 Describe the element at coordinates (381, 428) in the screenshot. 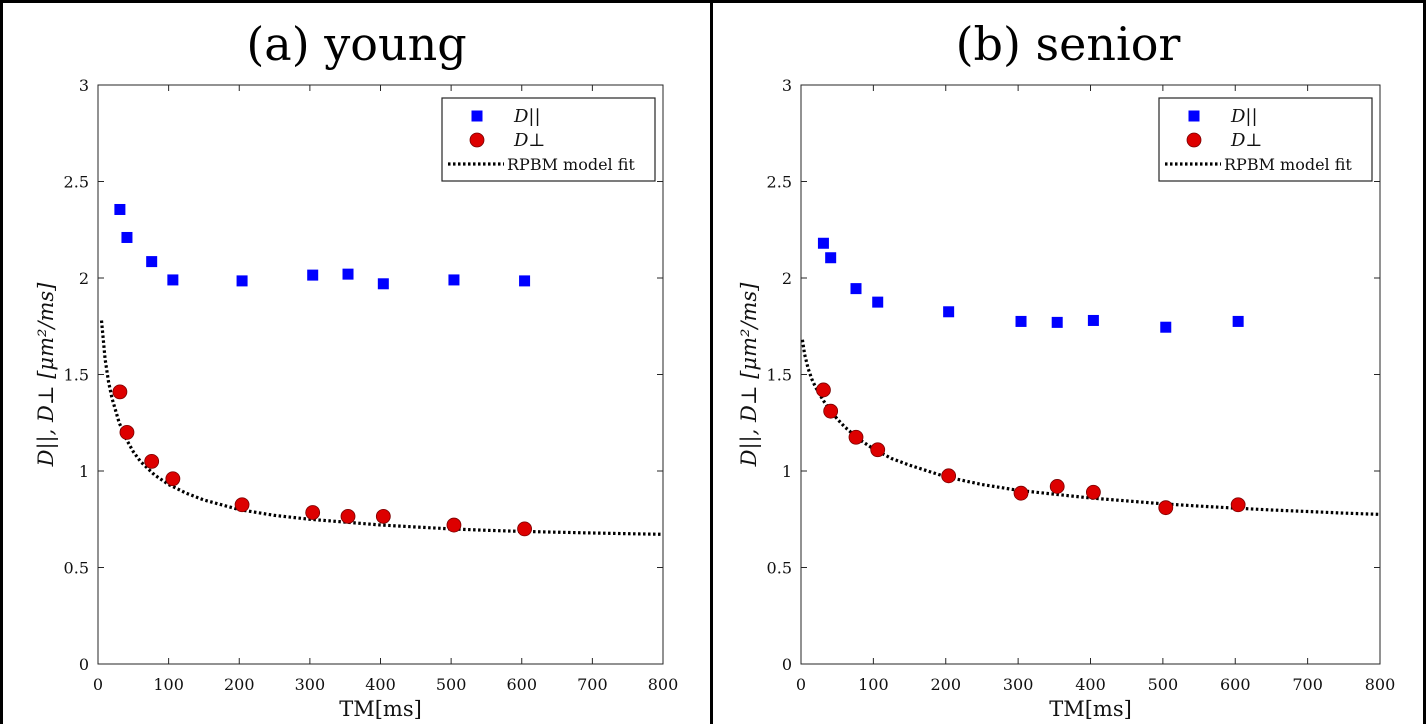

I see `fit-curve` at that location.